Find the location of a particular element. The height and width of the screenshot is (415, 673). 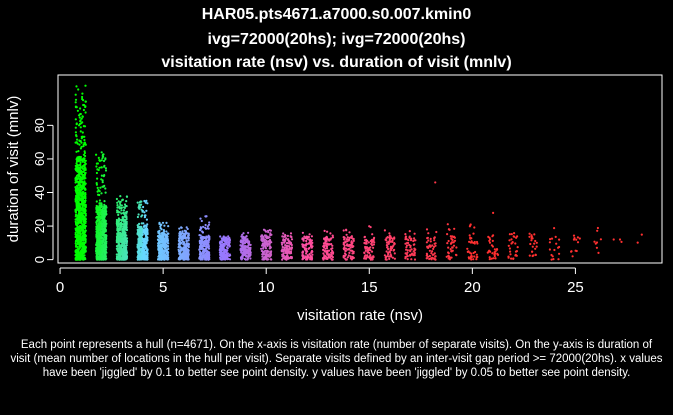

x-tick-label: 25 is located at coordinates (575, 287).